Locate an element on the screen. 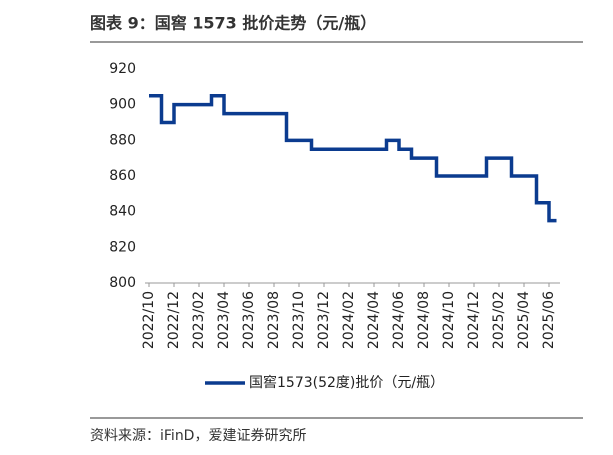 The image size is (613, 455). x-tick-label: 2024/10 is located at coordinates (449, 320).